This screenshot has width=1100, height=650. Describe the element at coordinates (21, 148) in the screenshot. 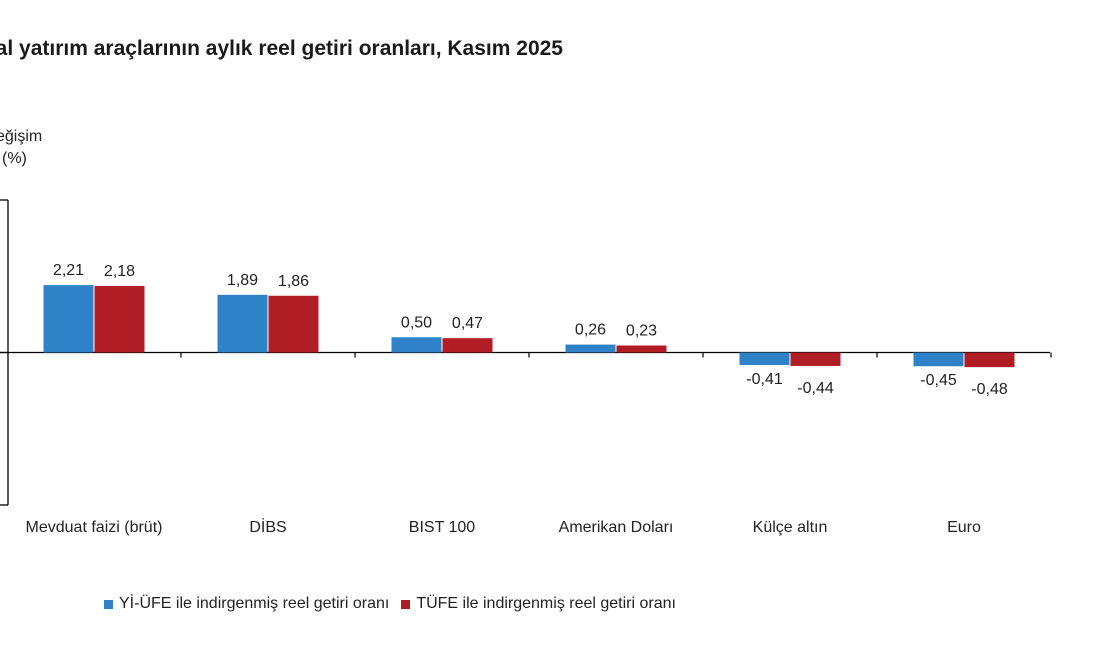

I see `y-axis-label: eğişim (%)` at that location.